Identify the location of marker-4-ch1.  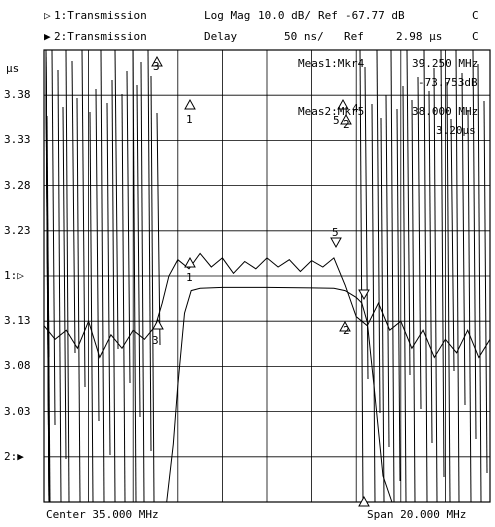
(343, 104).